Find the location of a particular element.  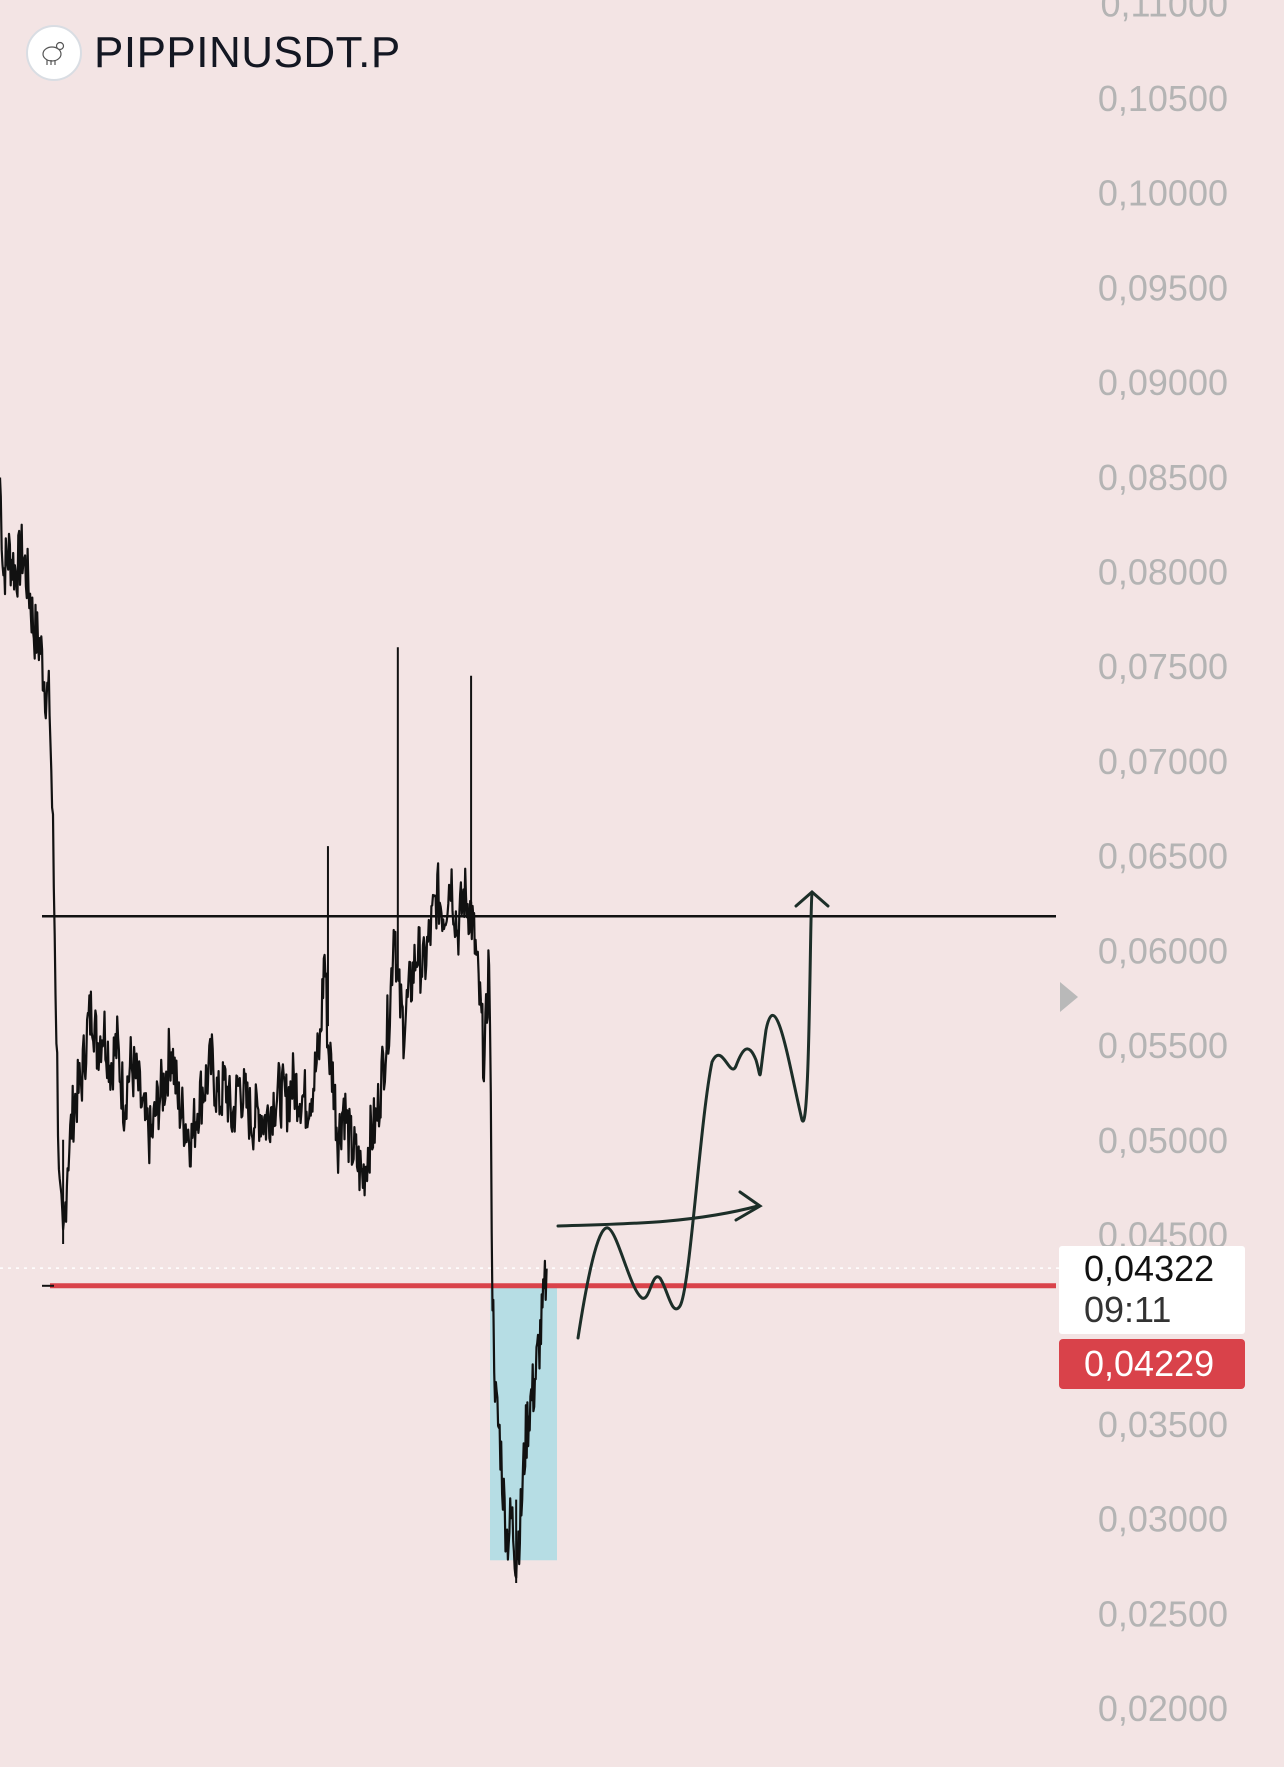

symbol-name: PIPPINUSDT.P is located at coordinates (247, 52).